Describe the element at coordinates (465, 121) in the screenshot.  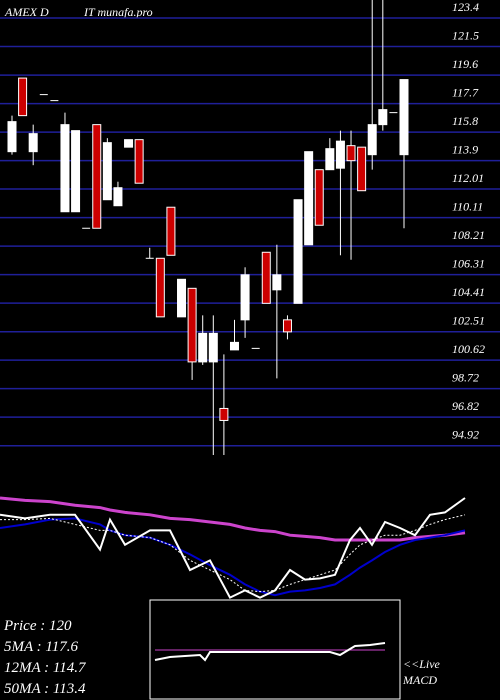
I see `y-tick-label: 115.8` at that location.